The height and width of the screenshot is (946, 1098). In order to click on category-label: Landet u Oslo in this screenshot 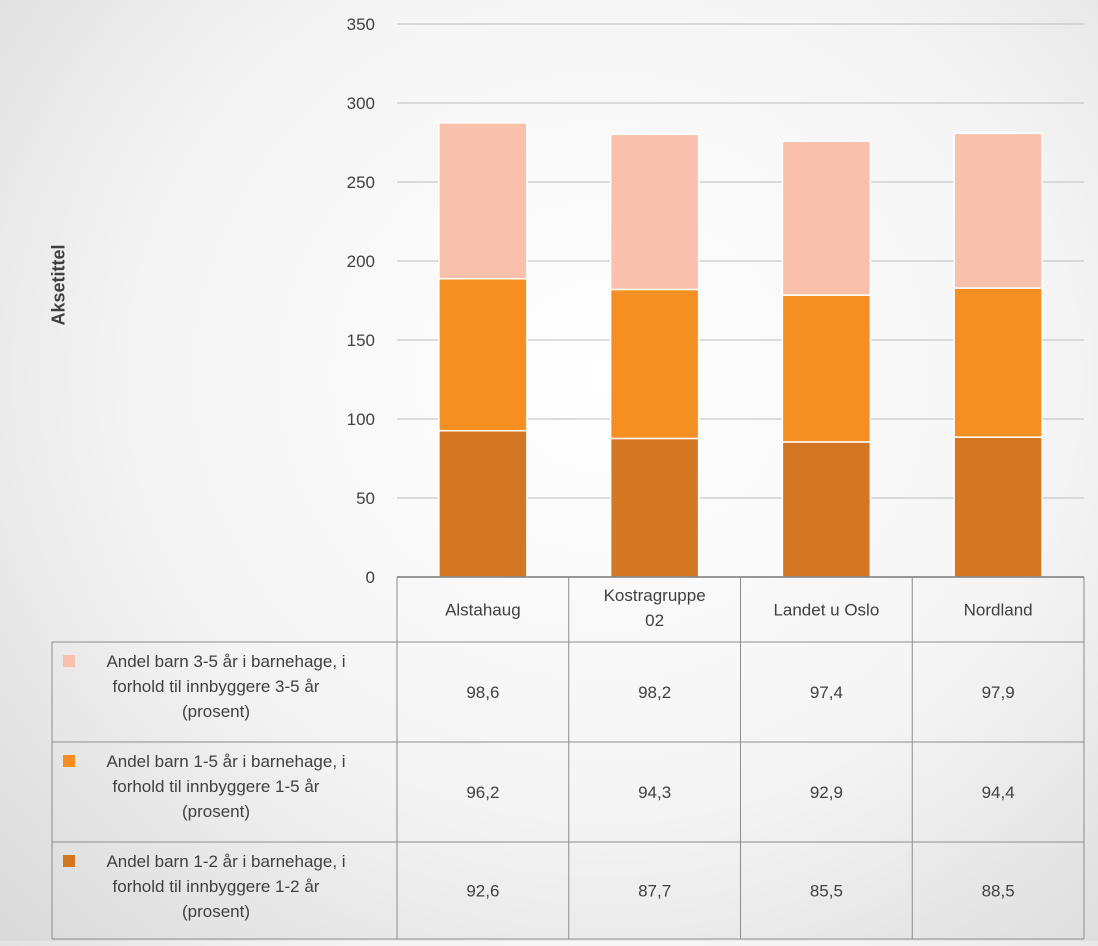, I will do `click(826, 610)`.